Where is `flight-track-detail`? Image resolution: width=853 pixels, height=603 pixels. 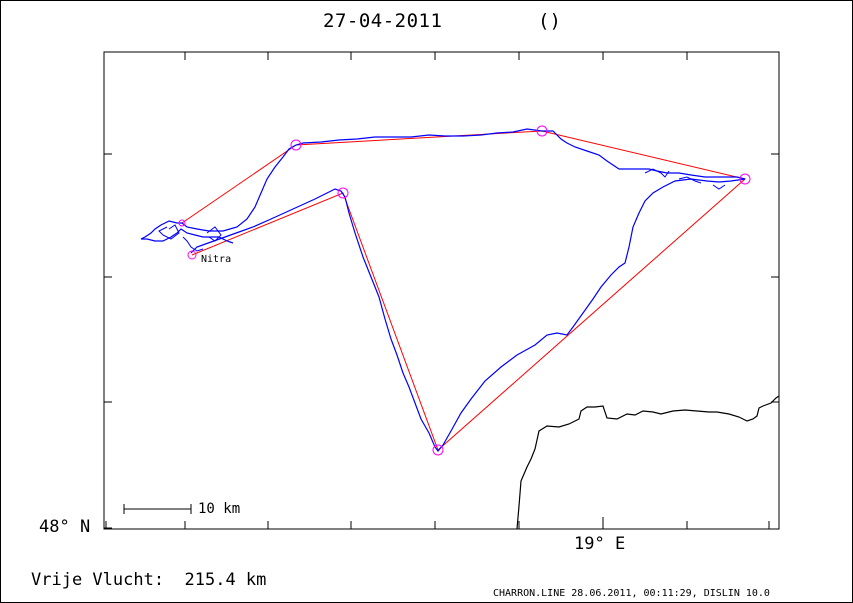 flight-track-detail is located at coordinates (442, 210).